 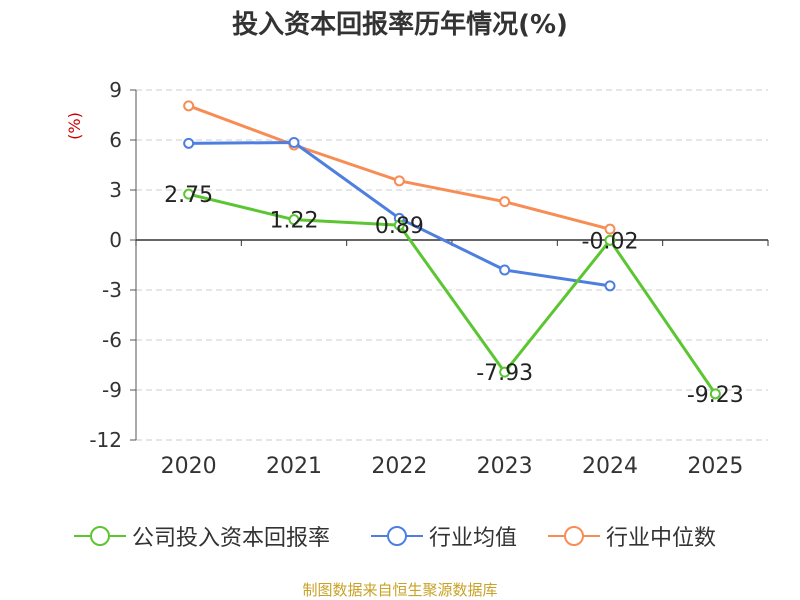 I want to click on legend-item-industry-median: 行业中位数, so click(x=632, y=536).